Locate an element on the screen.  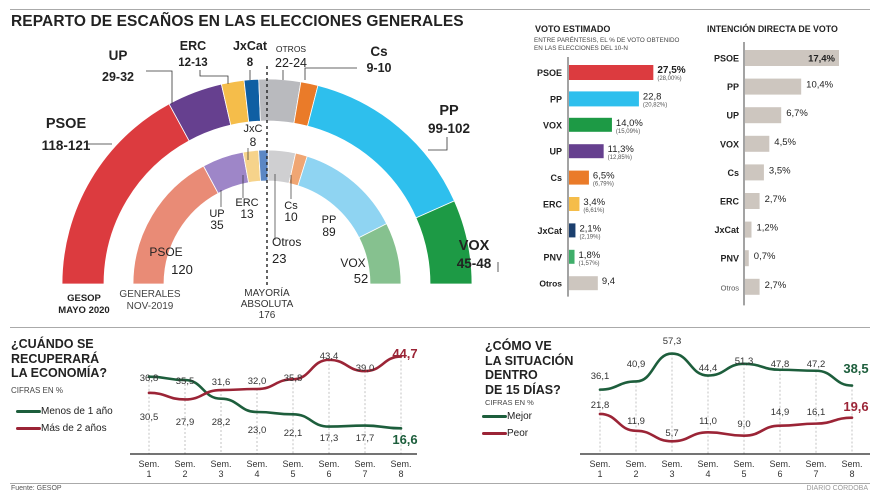
situacion-data-label-0-5: 47,8 is located at coordinates (780, 364).